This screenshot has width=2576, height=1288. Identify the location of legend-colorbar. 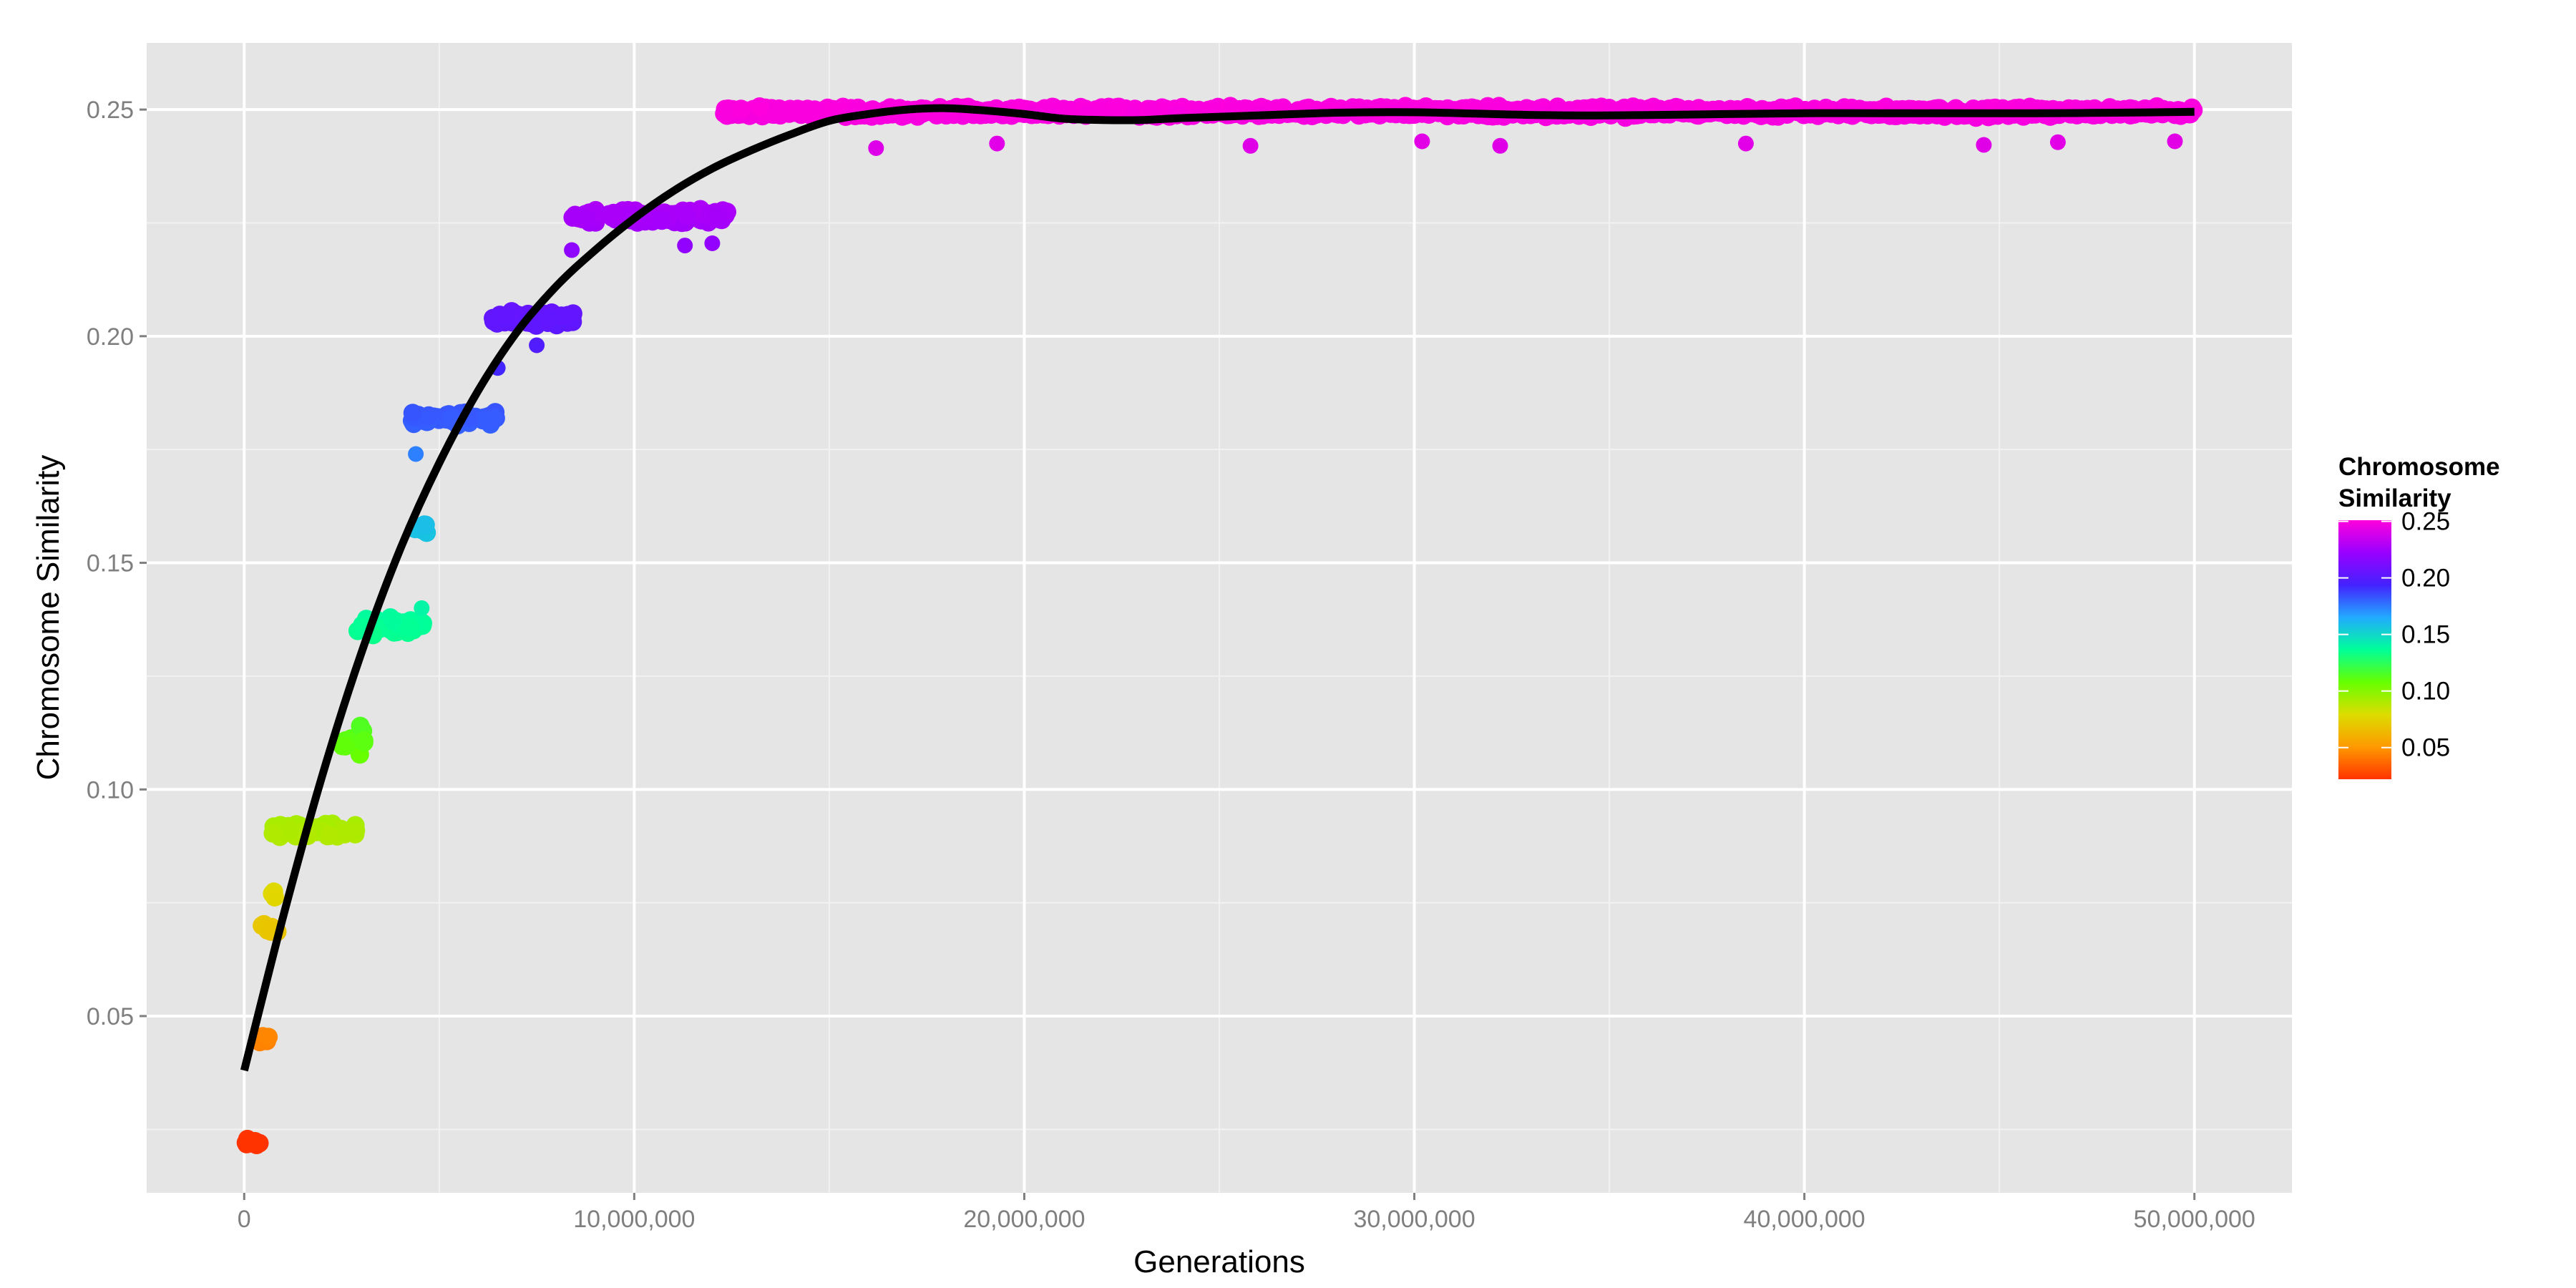
(2364, 649).